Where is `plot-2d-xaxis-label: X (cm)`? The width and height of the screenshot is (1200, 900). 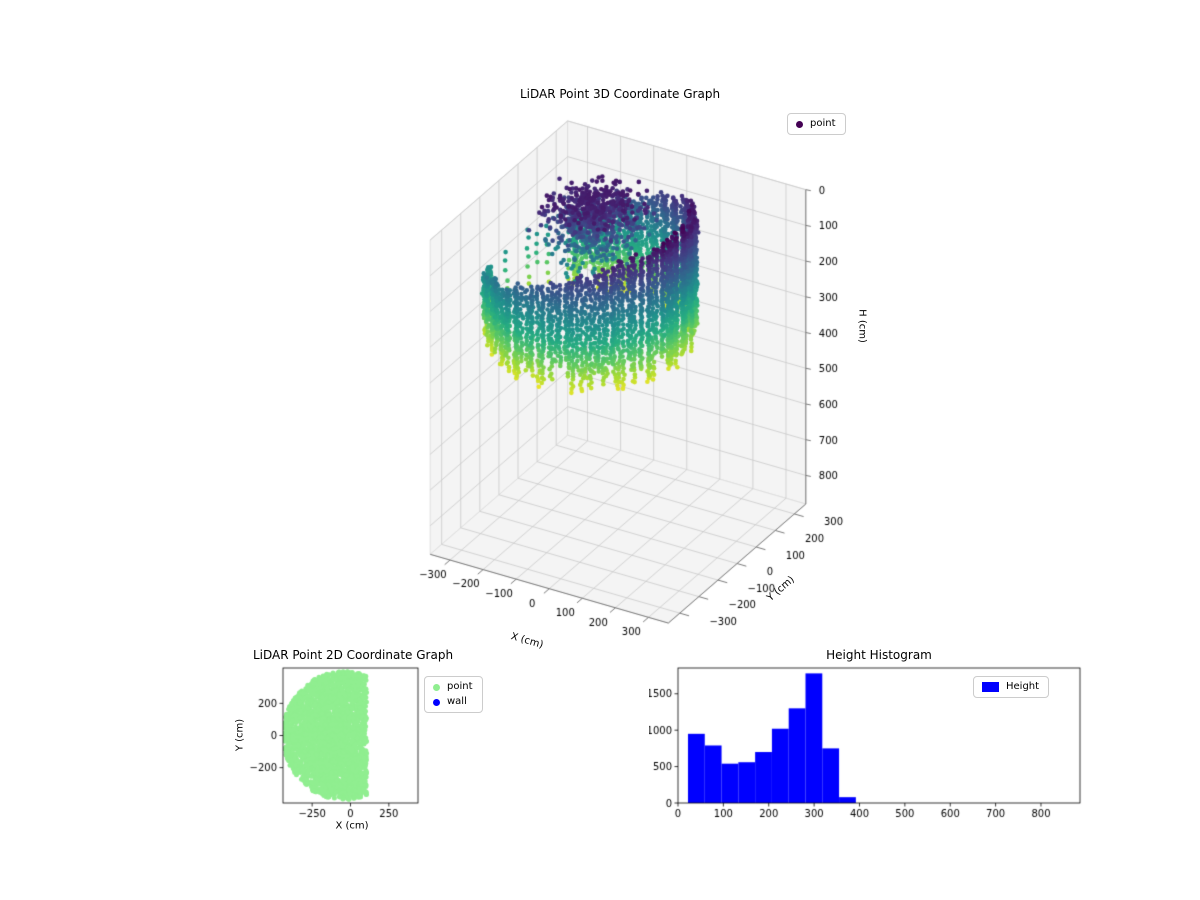 plot-2d-xaxis-label: X (cm) is located at coordinates (352, 826).